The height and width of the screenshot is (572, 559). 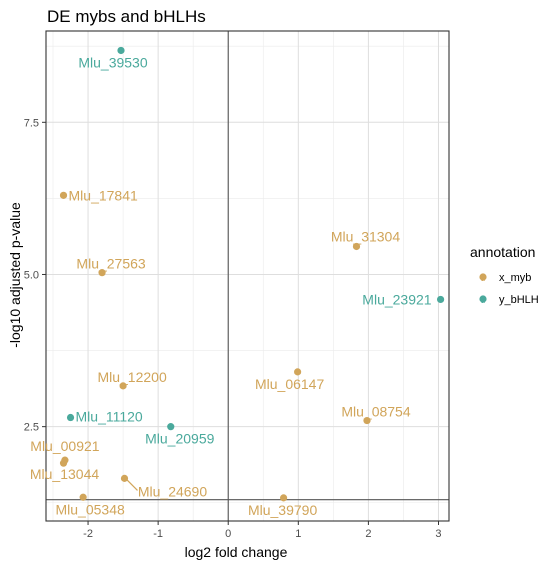 I want to click on x-tick-label: -2, so click(x=88, y=534).